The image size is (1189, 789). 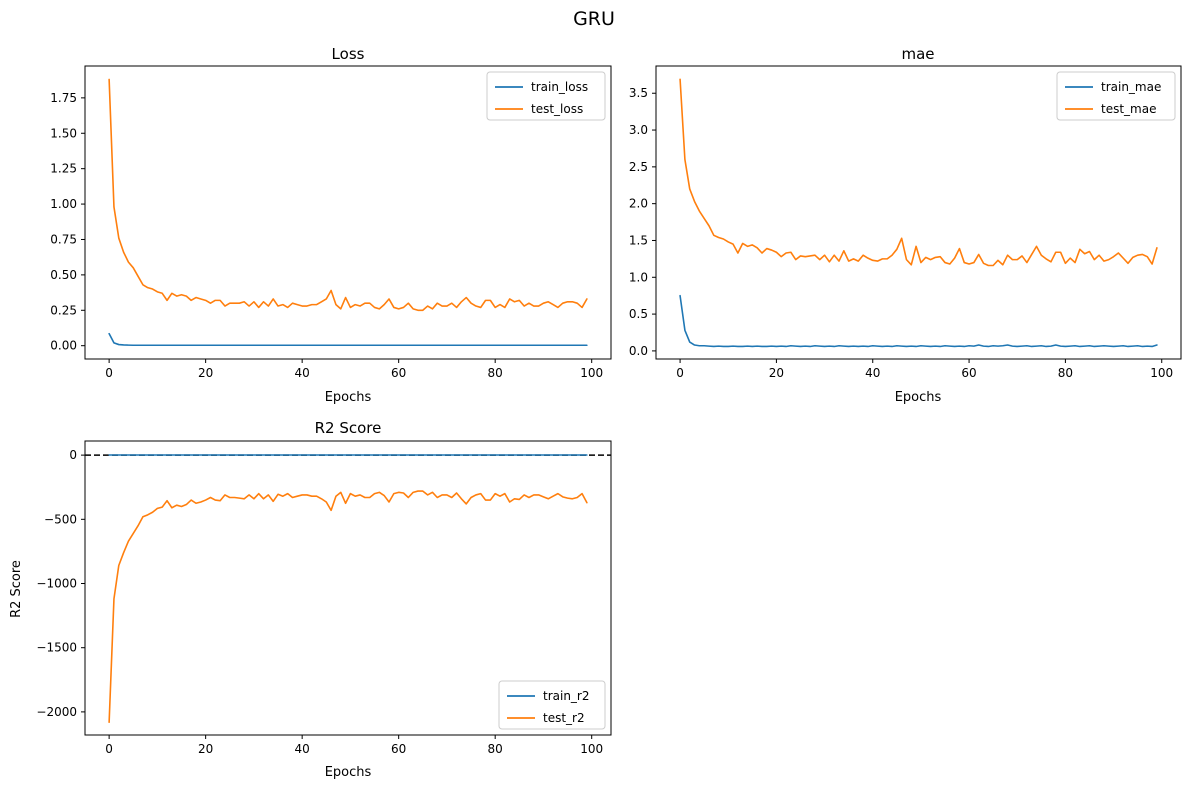 I want to click on mae-y-tick-label: 3.0, so click(x=638, y=130).